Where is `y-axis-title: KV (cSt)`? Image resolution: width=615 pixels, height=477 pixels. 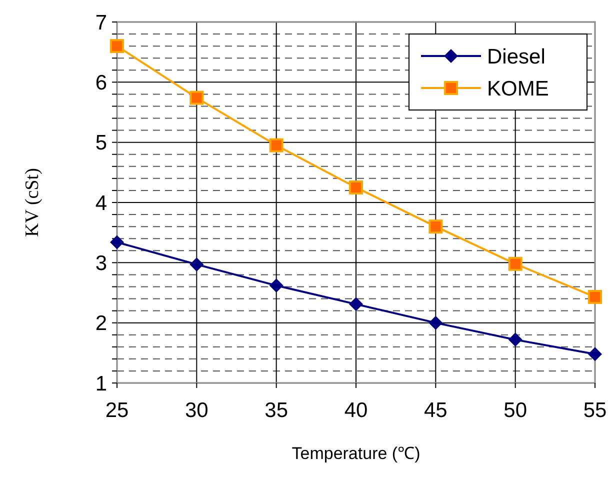 y-axis-title: KV (cSt) is located at coordinates (32, 202).